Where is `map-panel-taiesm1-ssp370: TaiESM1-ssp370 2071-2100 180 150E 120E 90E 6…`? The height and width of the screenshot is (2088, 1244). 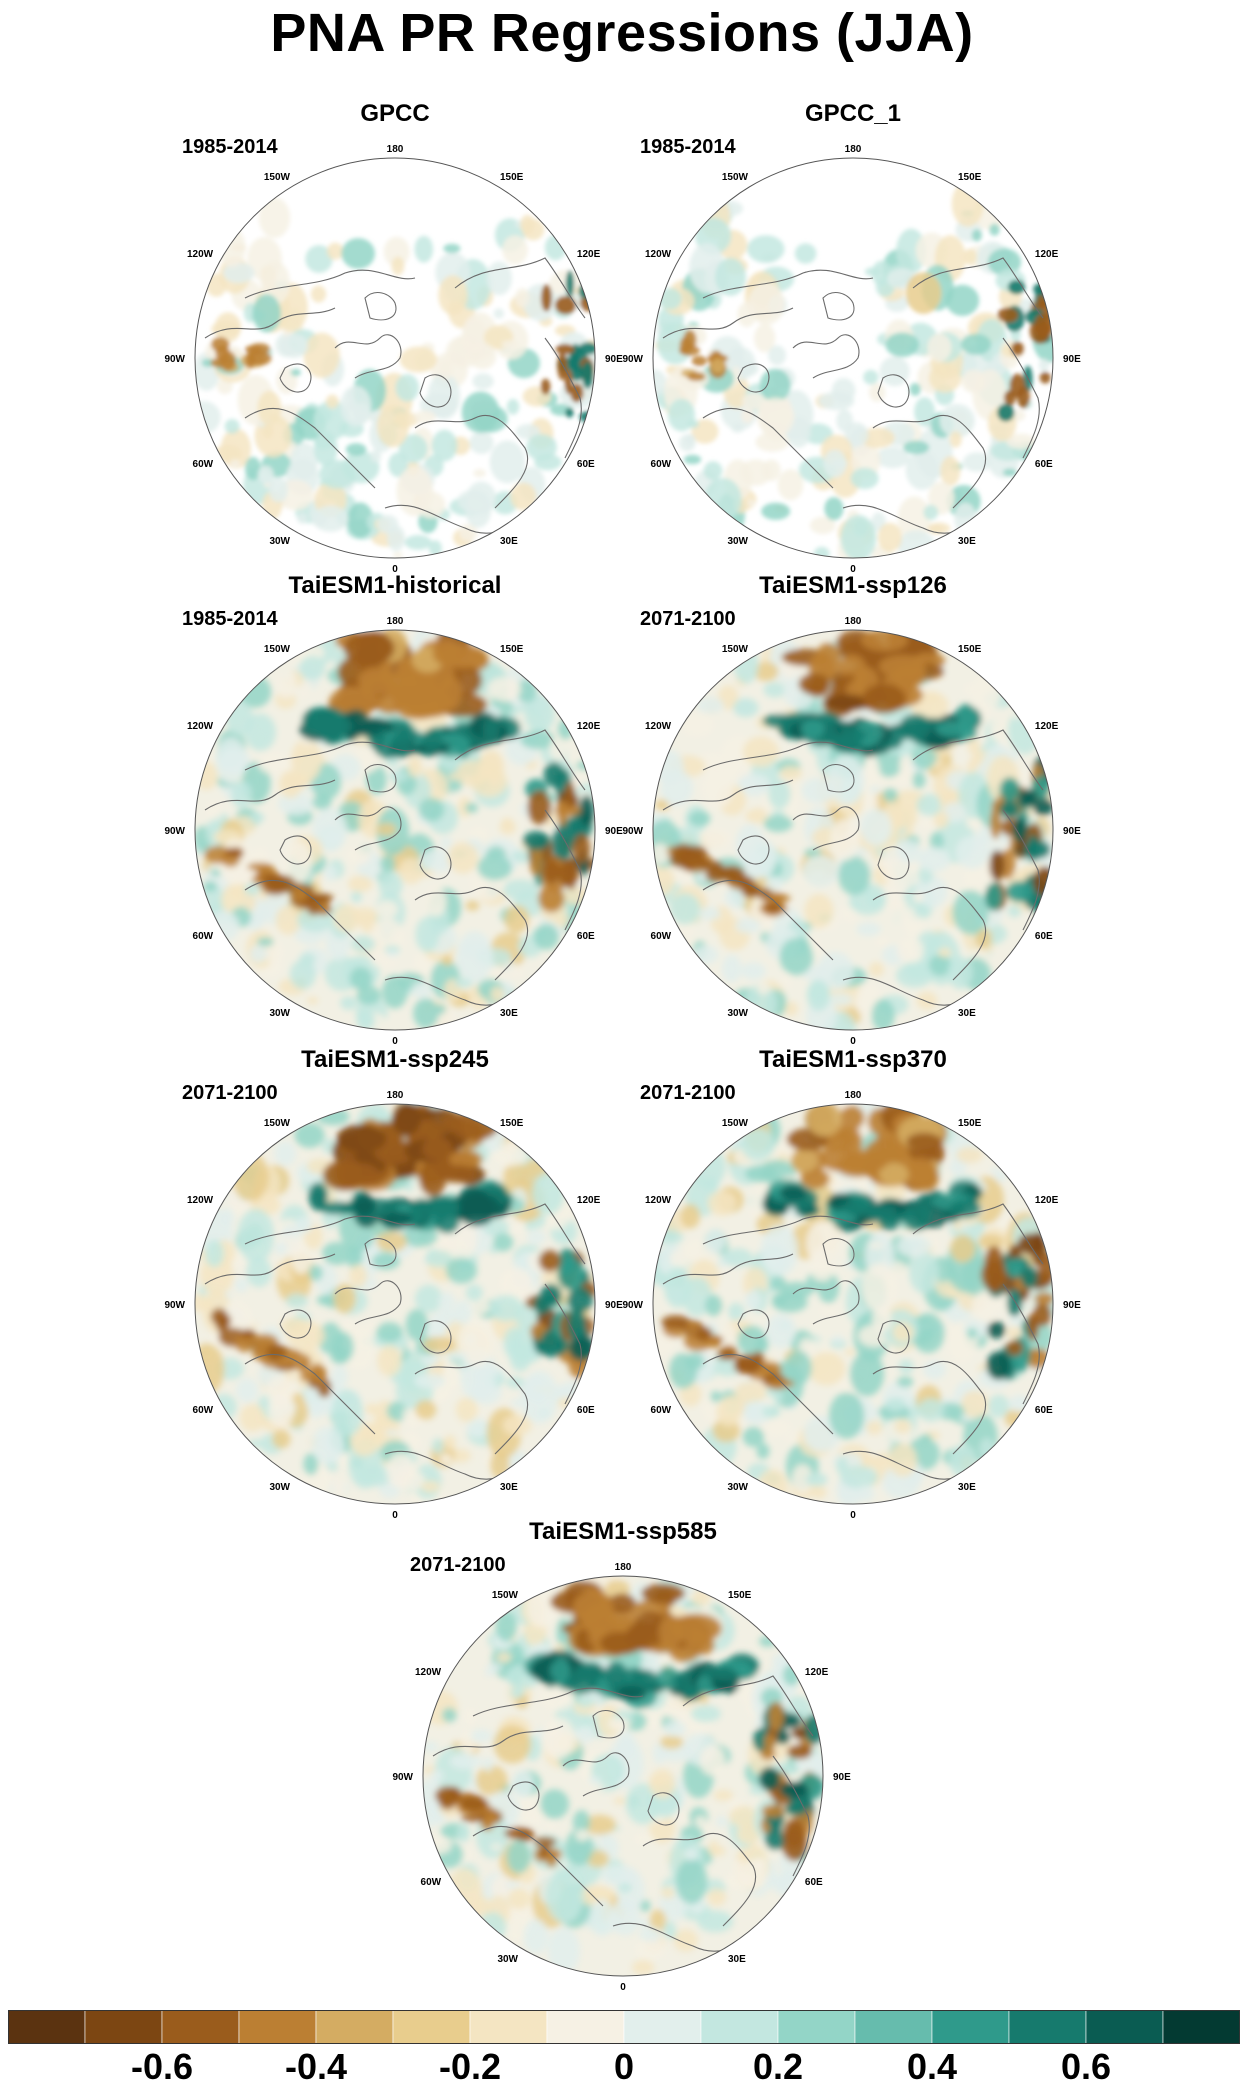 map-panel-taiesm1-ssp370: TaiESM1-ssp370 2071-2100 180 150E 120E 90E 6… is located at coordinates (853, 1283).